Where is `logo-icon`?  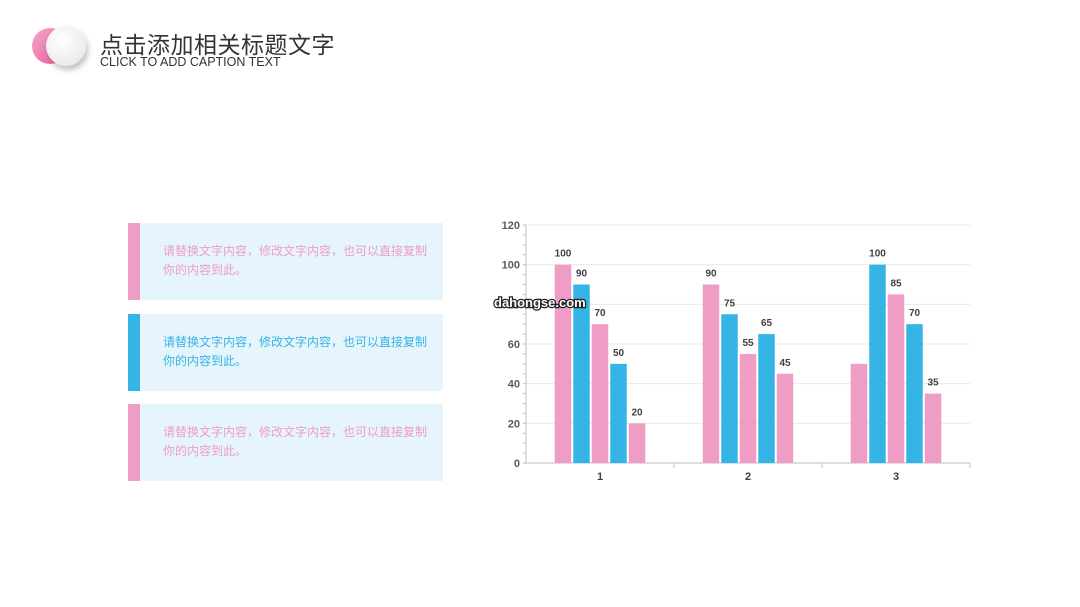 logo-icon is located at coordinates (60, 47).